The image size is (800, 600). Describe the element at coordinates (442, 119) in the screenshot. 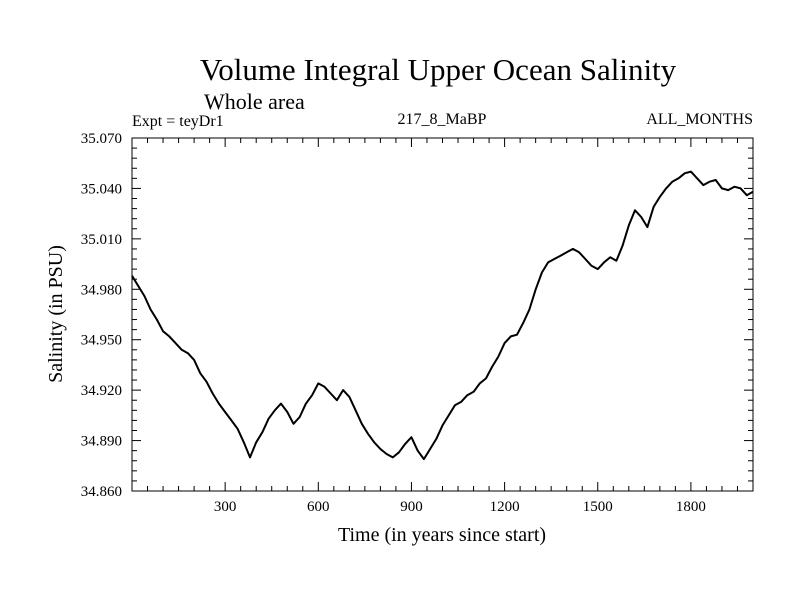

I see `run-label: 217_8_MaBP` at that location.